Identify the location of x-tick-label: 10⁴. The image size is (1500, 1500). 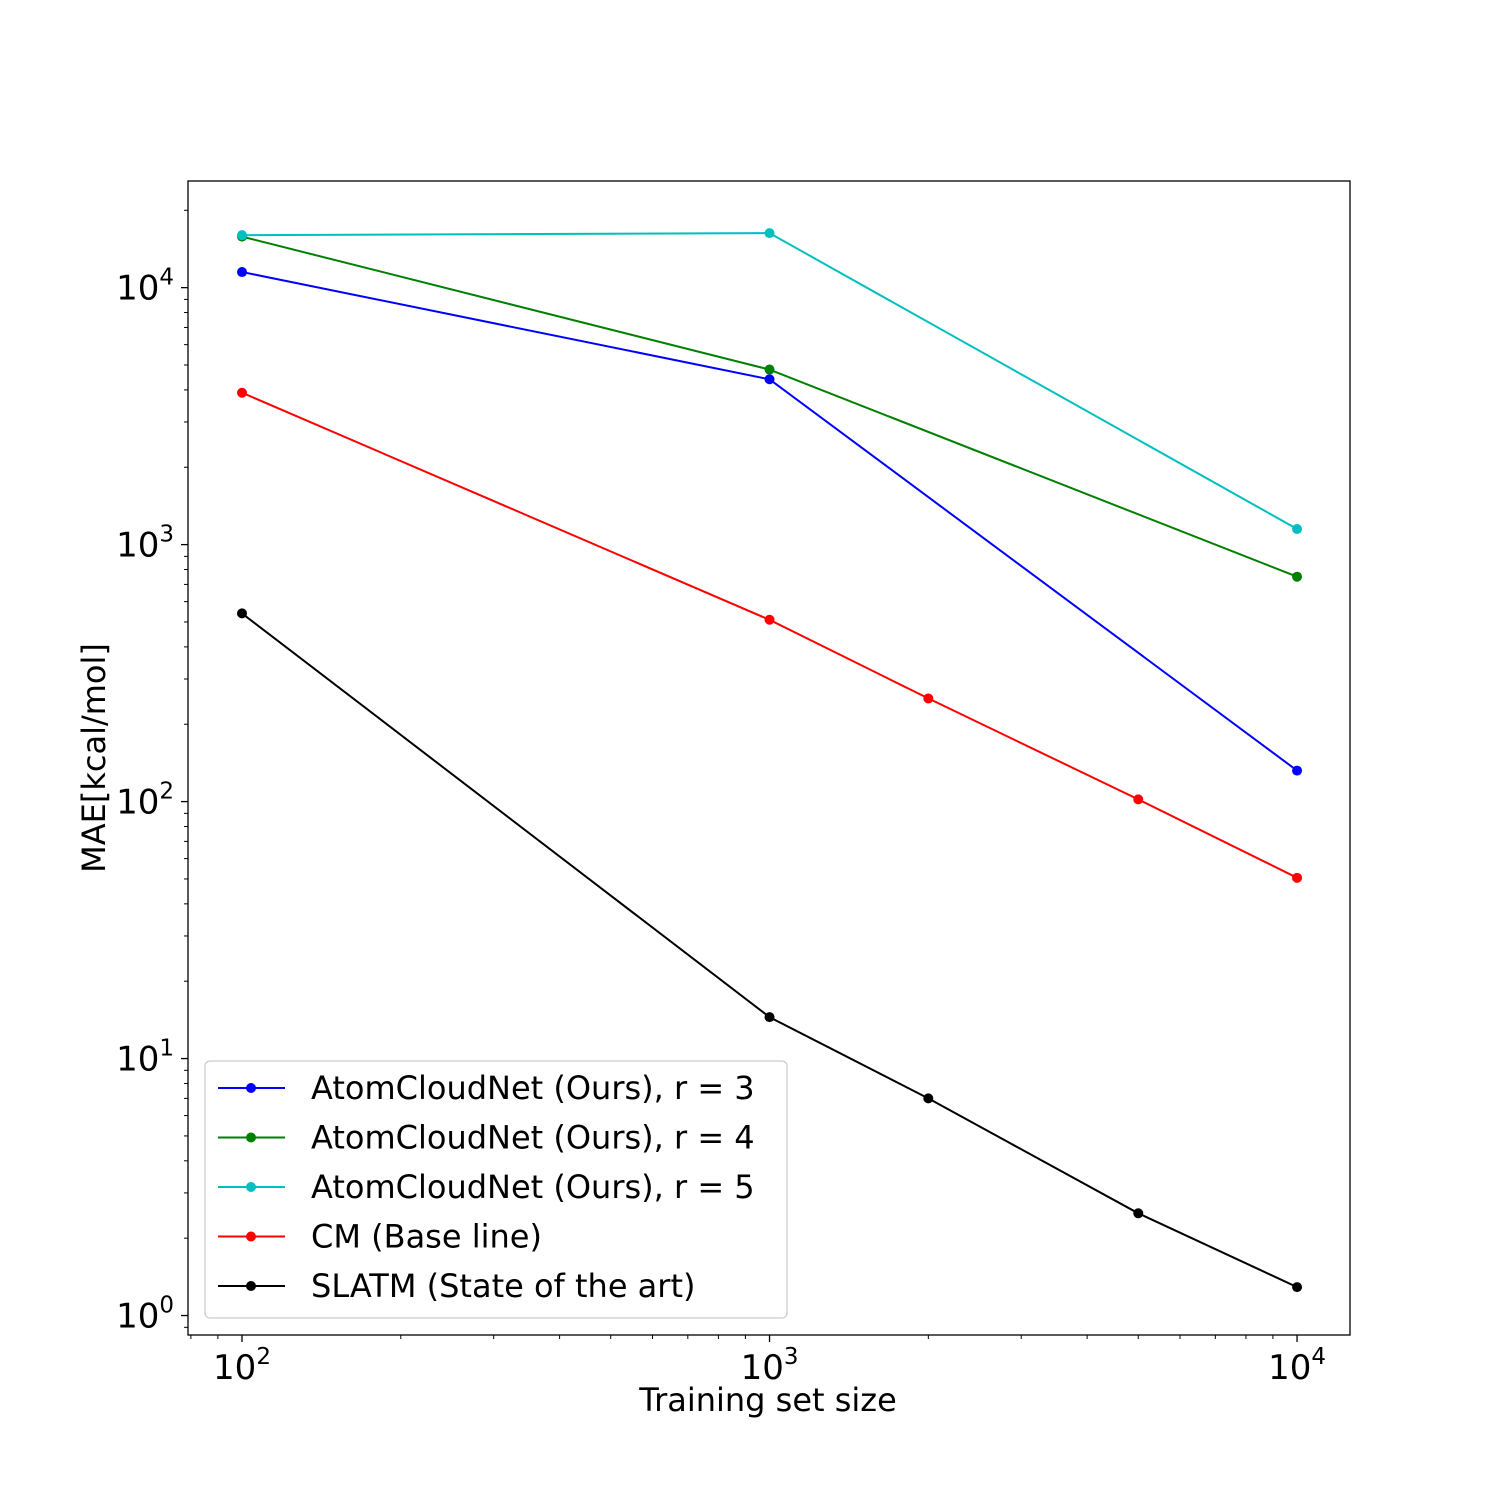
(1297, 1366).